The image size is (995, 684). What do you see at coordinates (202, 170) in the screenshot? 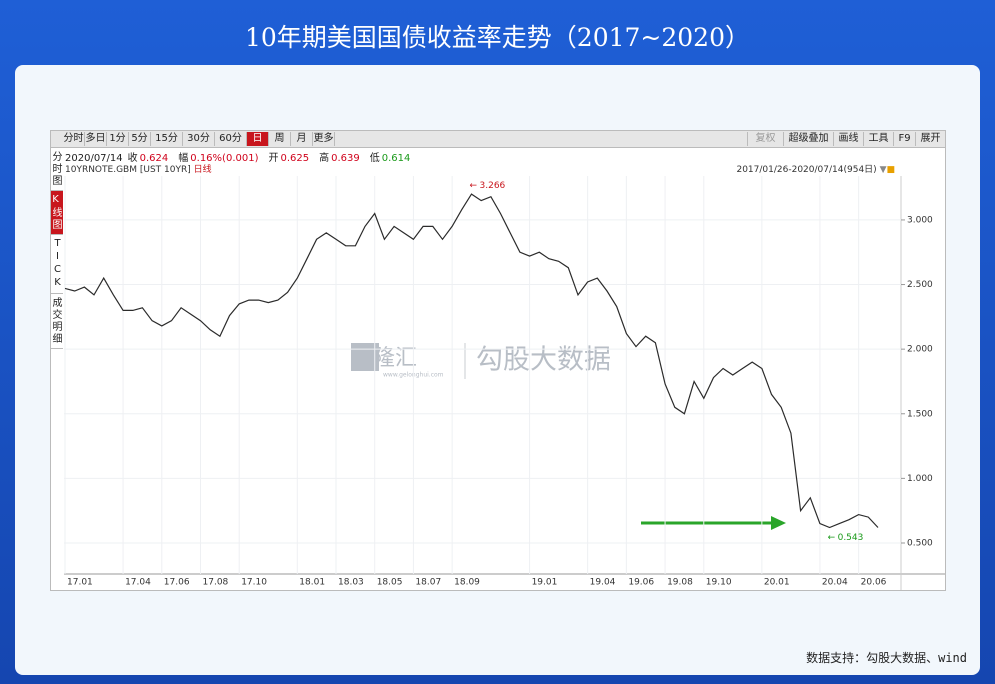
I see `period: 日线` at bounding box center [202, 170].